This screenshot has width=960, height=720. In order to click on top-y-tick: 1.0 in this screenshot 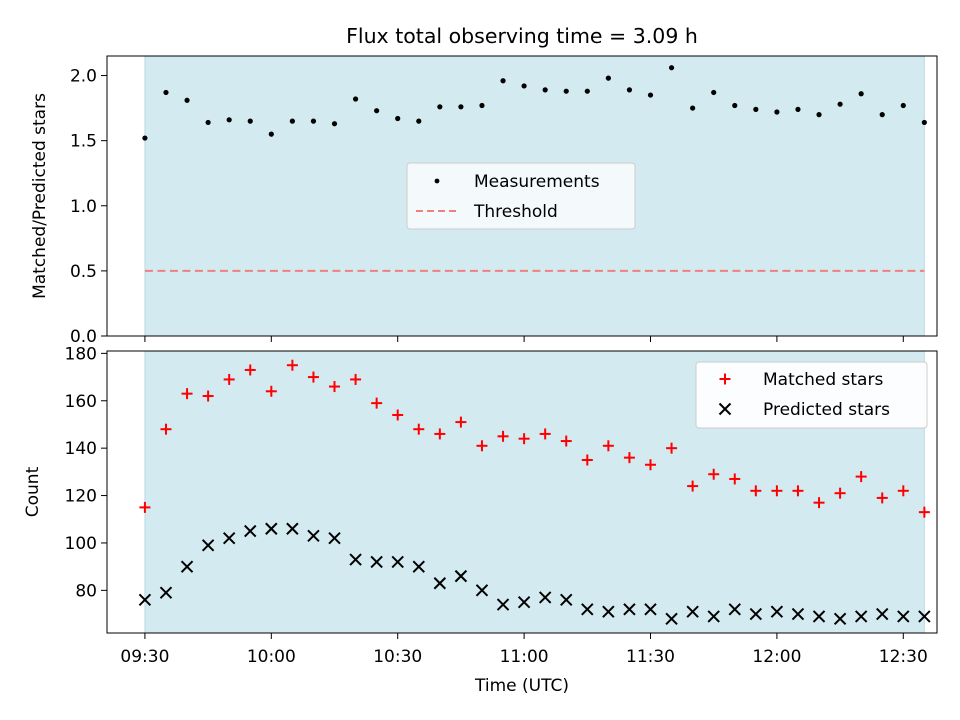, I will do `click(88, 207)`.